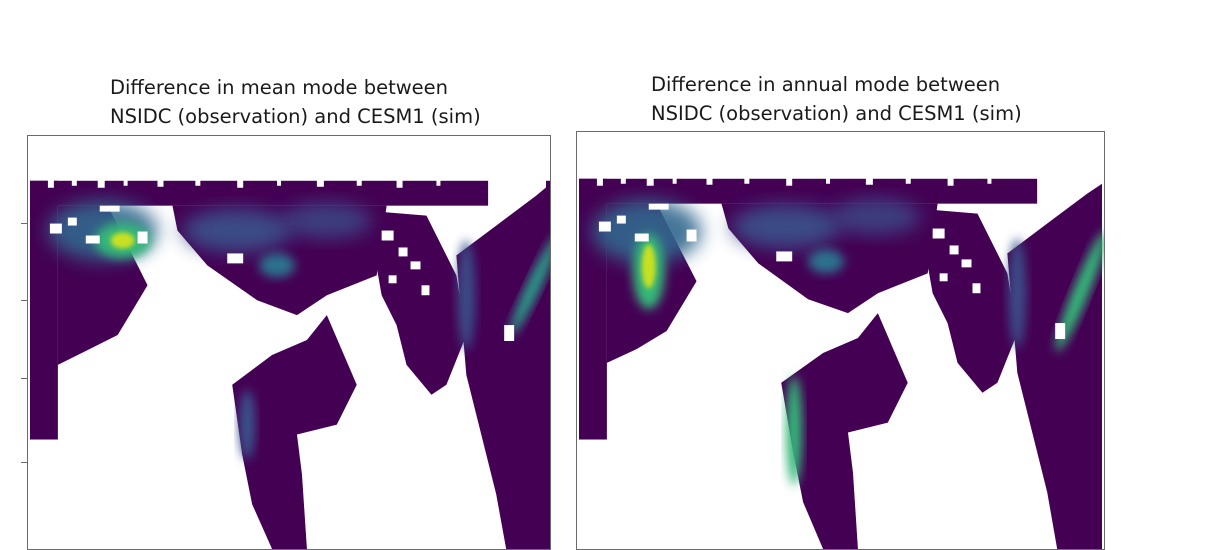  I want to click on panel-title-annual-line1: Difference in annual mode between, so click(826, 84).